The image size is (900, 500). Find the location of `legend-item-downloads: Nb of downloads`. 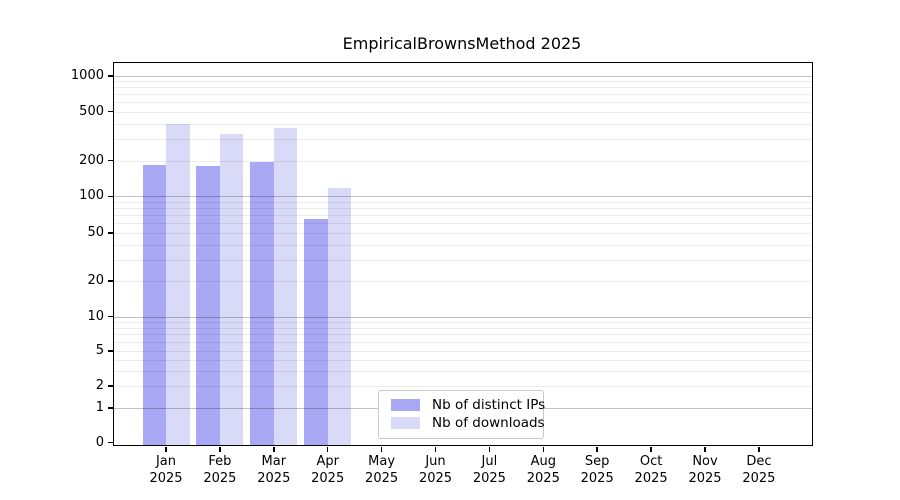

legend-item-downloads: Nb of downloads is located at coordinates (462, 423).